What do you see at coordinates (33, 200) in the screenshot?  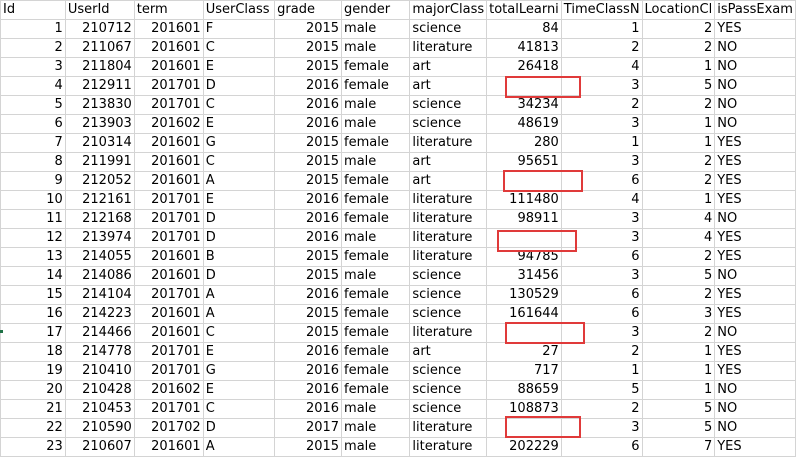 I see `table-cell: 10` at bounding box center [33, 200].